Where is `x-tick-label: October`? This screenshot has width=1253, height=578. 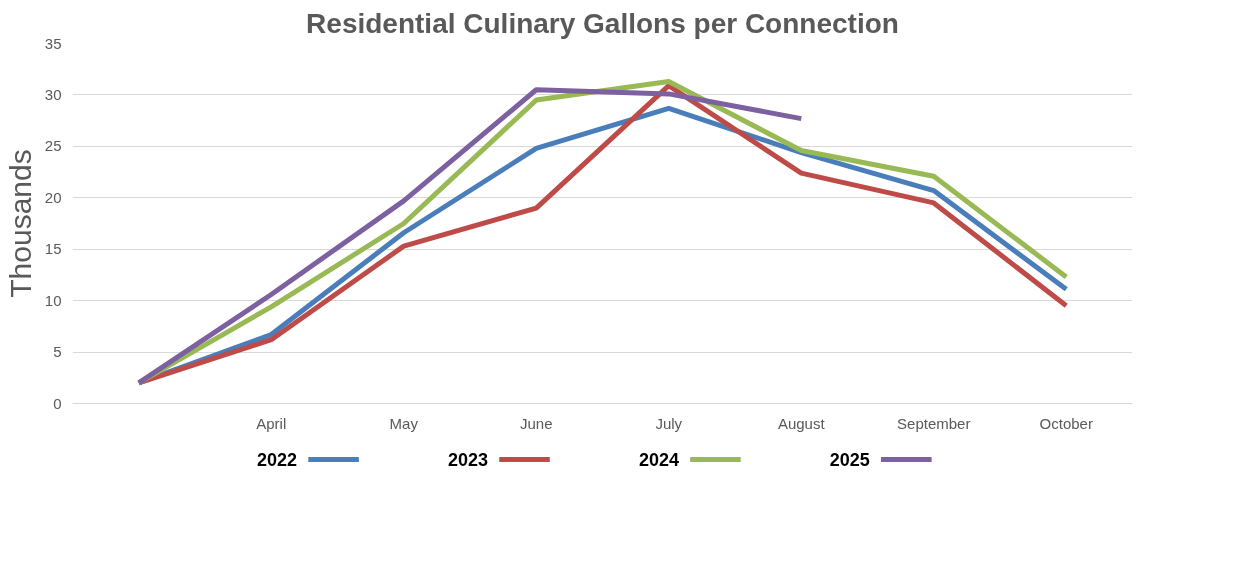
x-tick-label: October is located at coordinates (1066, 423).